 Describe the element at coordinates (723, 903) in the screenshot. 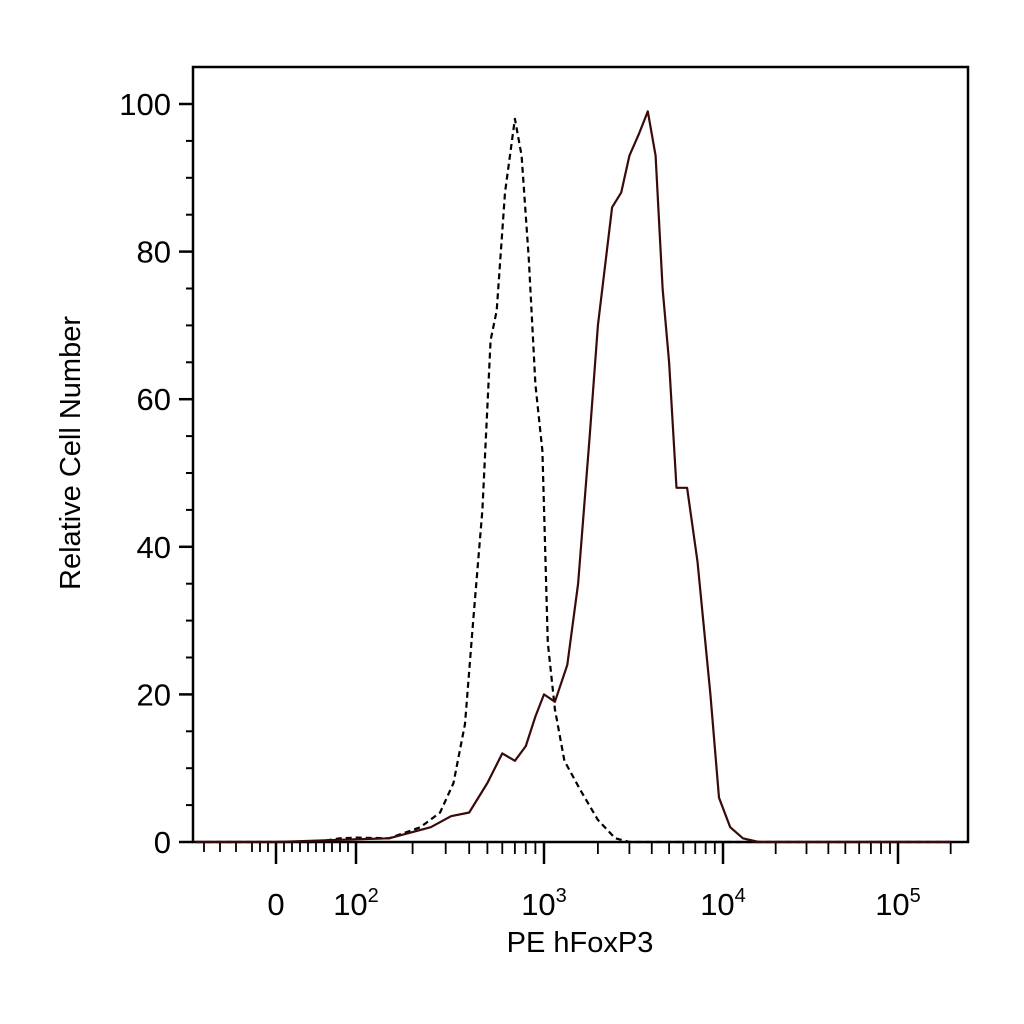

I see `x-tick-label: 10⁴` at that location.